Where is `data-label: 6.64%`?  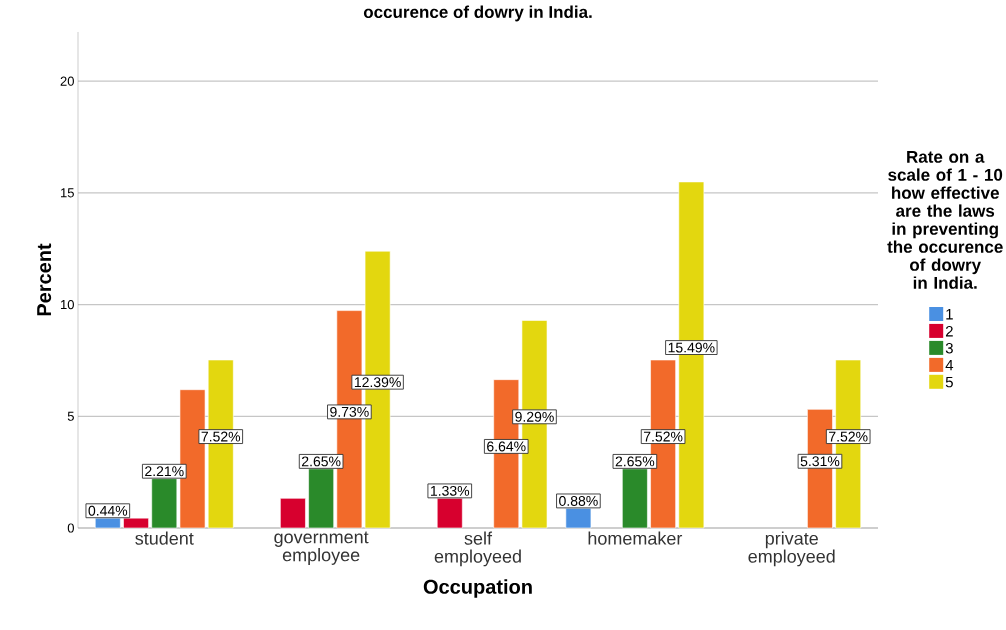
data-label: 6.64% is located at coordinates (506, 446).